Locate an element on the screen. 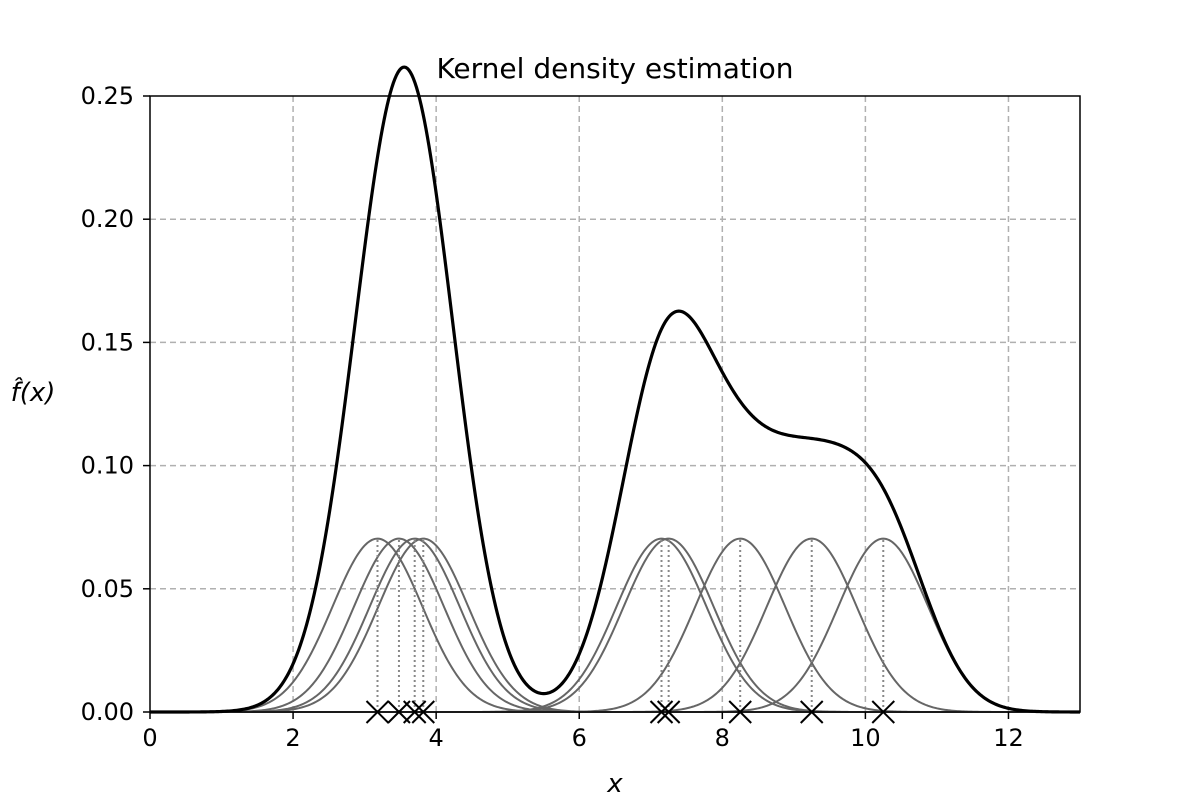 Image resolution: width=1200 pixels, height=800 pixels. y-tick-label: 0.15 is located at coordinates (107, 342).